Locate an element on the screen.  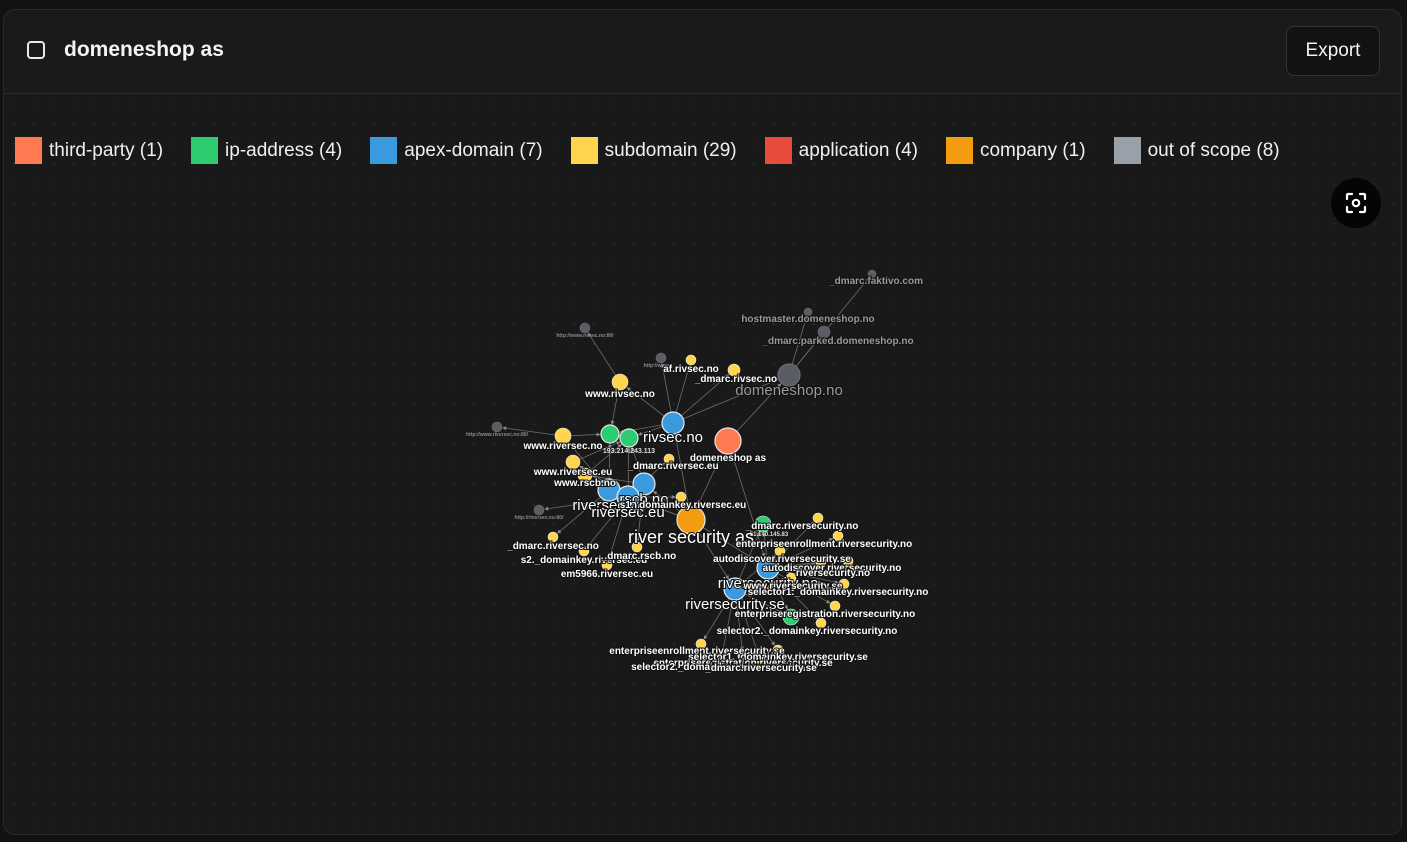
graph-node-label: enterpriseregistration.riversecurity.se is located at coordinates (743, 663).